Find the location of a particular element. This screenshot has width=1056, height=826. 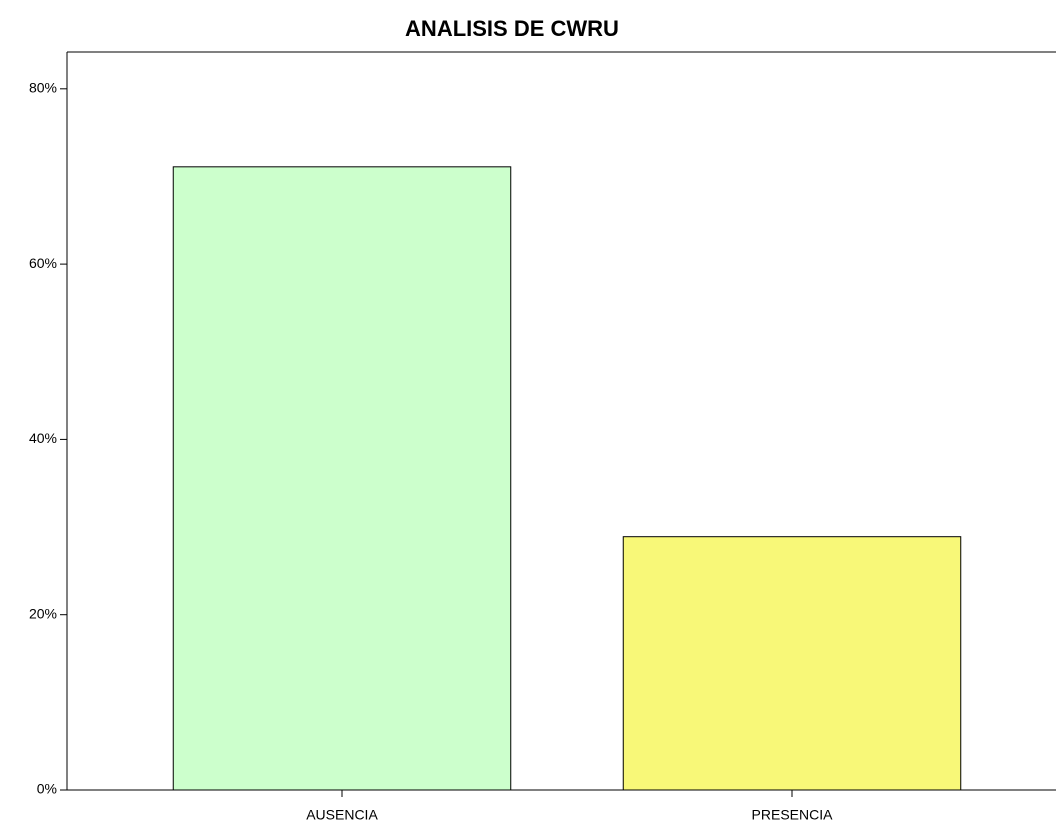

y-tick-label: 60% is located at coordinates (43, 263).